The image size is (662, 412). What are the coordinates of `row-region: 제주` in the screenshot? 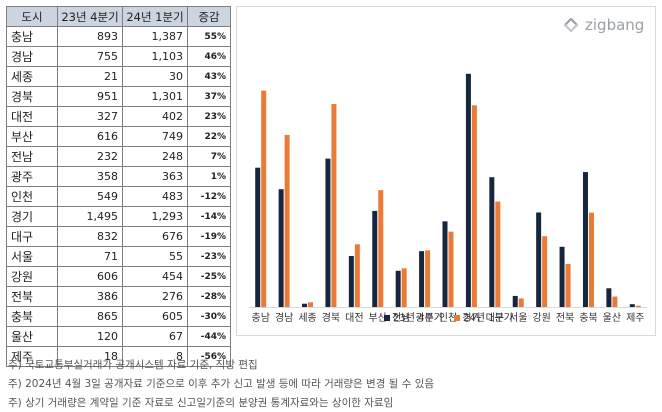 It's located at (32, 356).